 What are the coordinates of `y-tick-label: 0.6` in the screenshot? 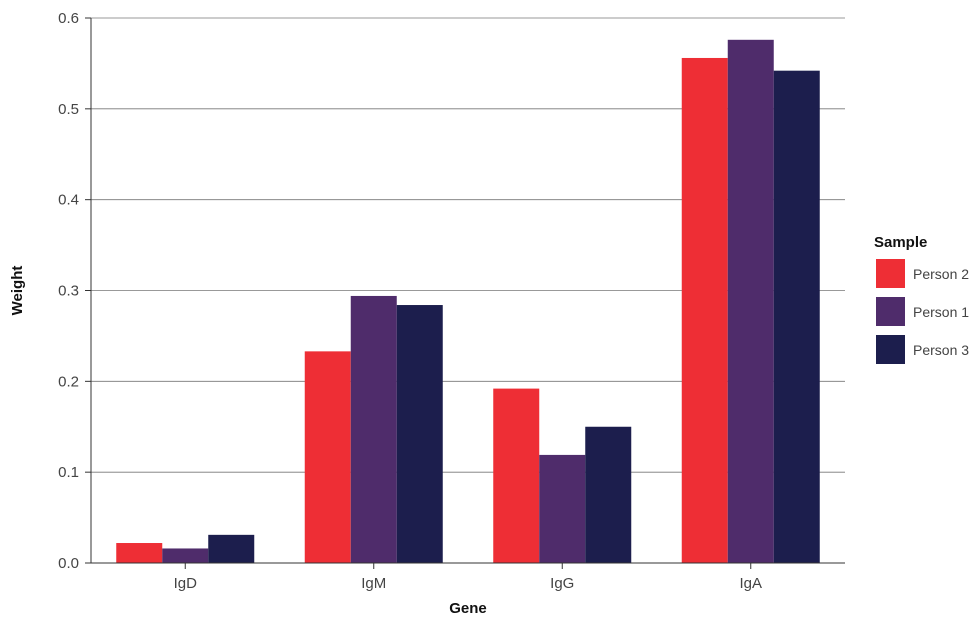 It's located at (68, 18).